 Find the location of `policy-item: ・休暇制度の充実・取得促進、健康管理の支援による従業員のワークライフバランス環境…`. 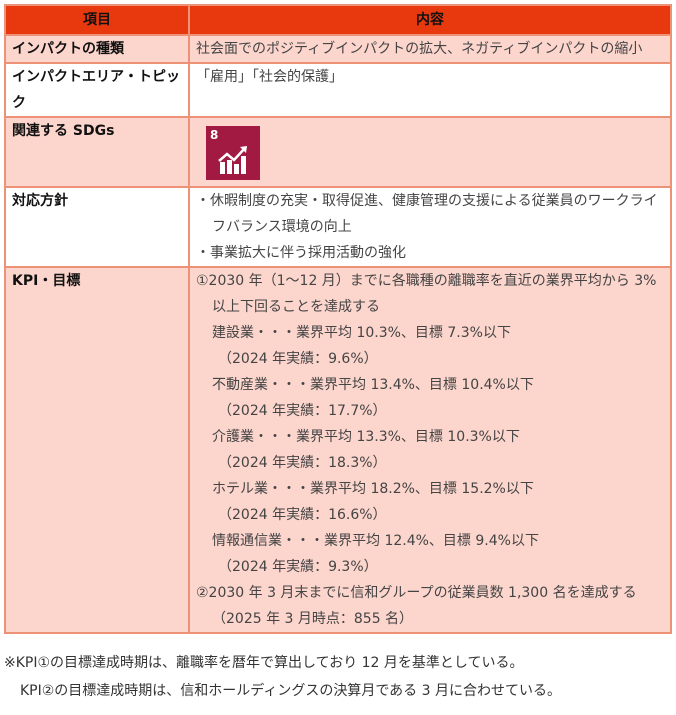

policy-item: ・休暇制度の充実・取得促進、健康管理の支援による従業員のワークライフバランス環境… is located at coordinates (427, 214).